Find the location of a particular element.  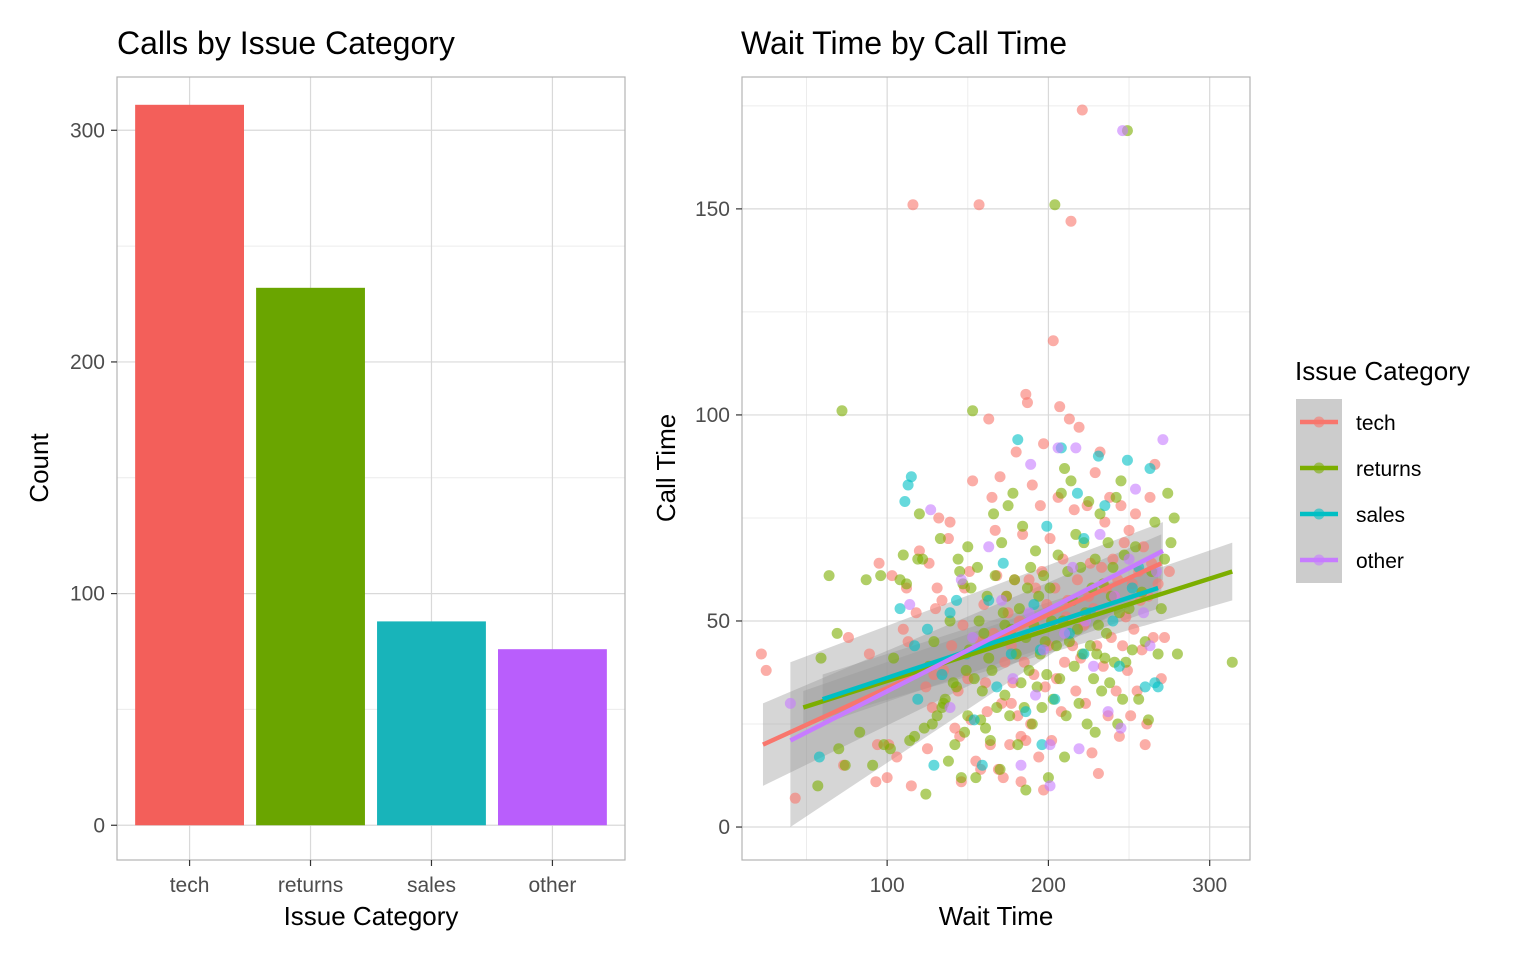

scatter-chart-y-ticks: 0 50 100 150 is located at coordinates (718, 518).